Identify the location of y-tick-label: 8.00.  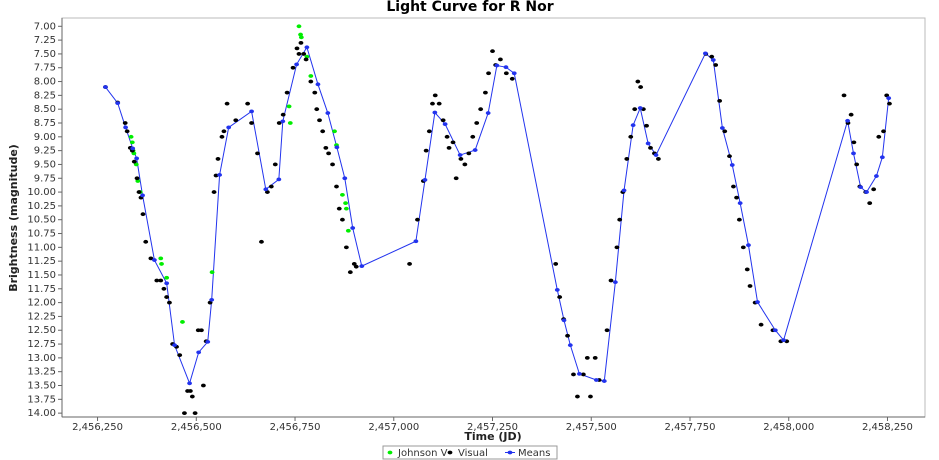
(45, 82).